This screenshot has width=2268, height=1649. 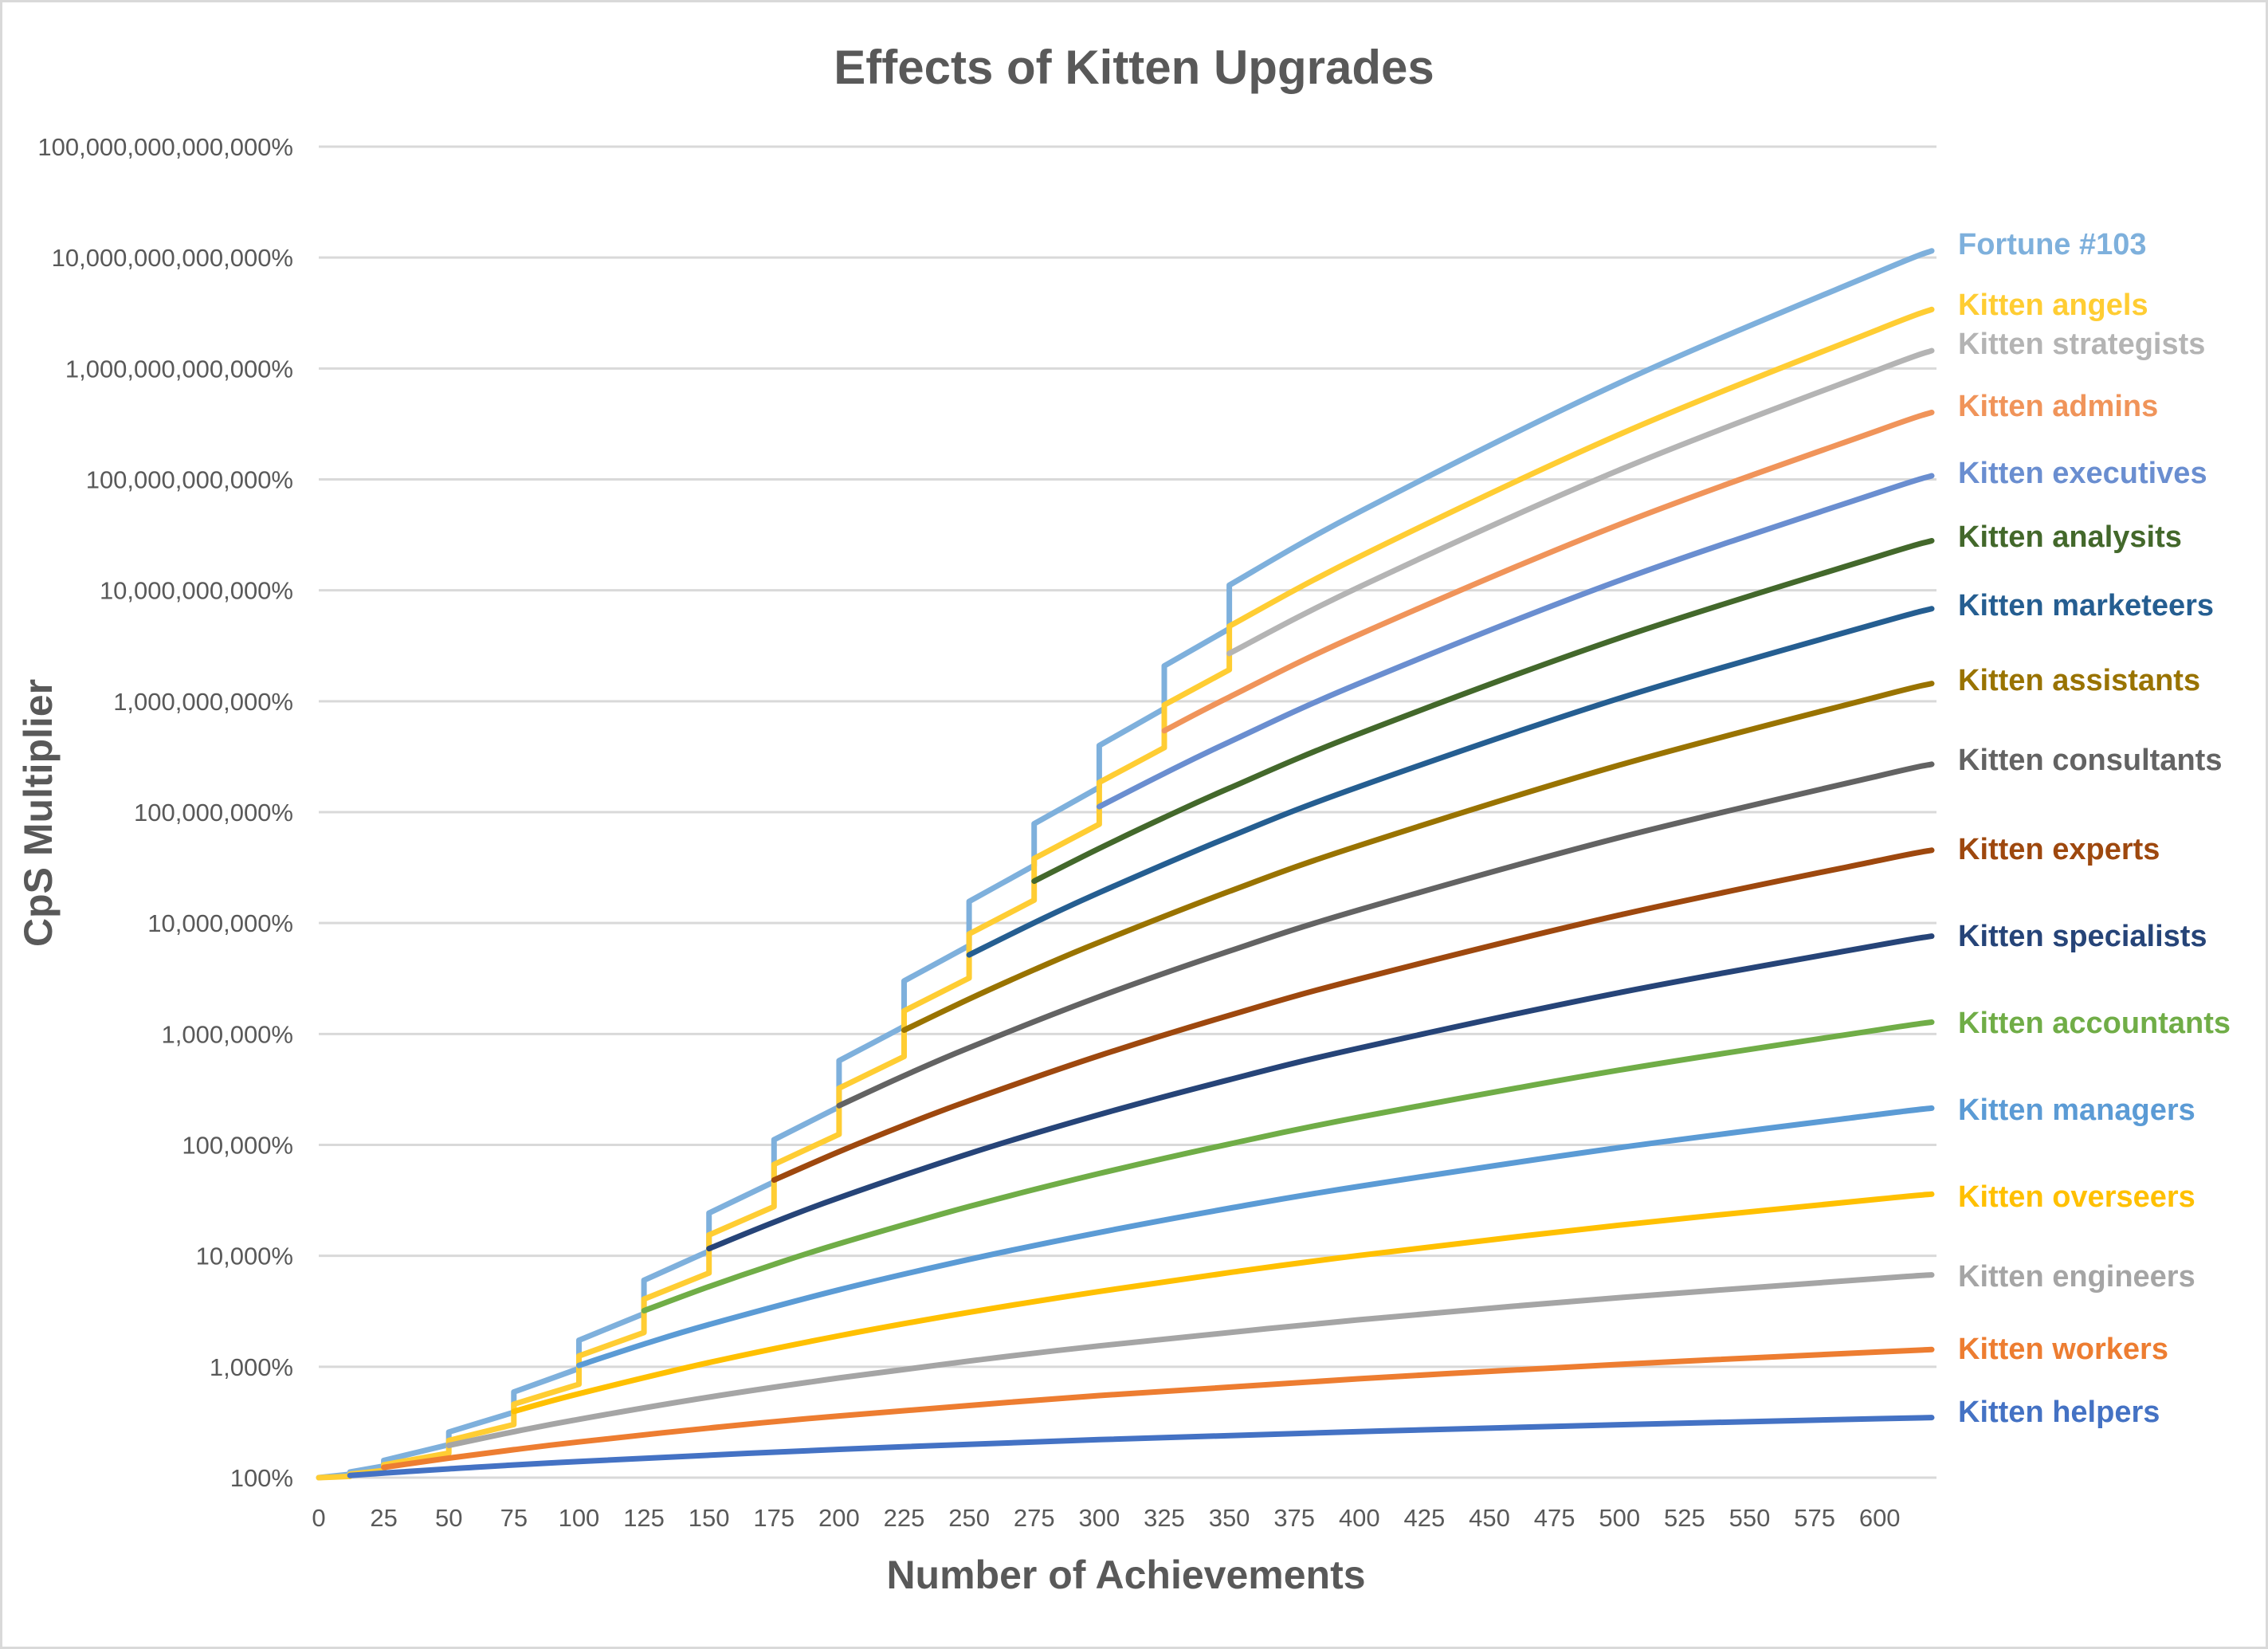 I want to click on x-tick-label: 425, so click(x=1425, y=1518).